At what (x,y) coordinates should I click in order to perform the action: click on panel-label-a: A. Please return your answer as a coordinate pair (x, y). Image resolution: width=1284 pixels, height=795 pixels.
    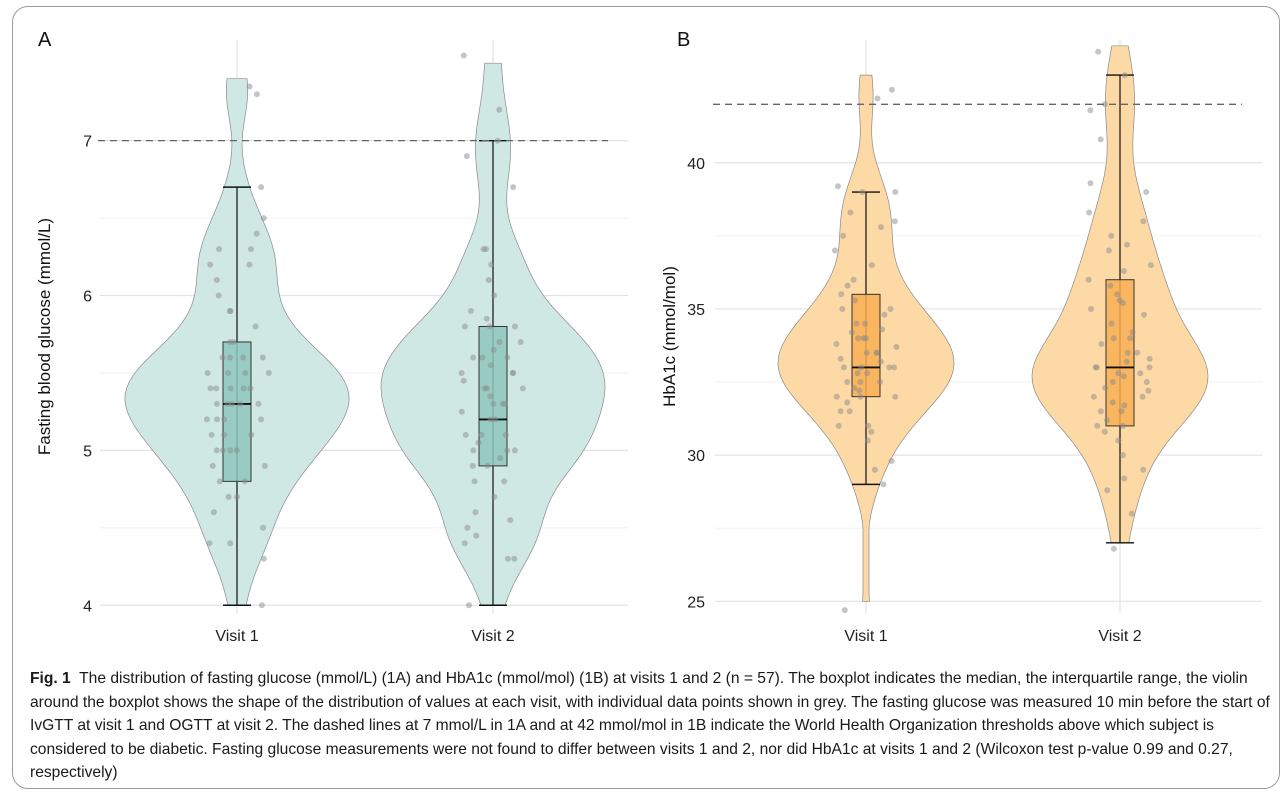
    Looking at the image, I should click on (45, 40).